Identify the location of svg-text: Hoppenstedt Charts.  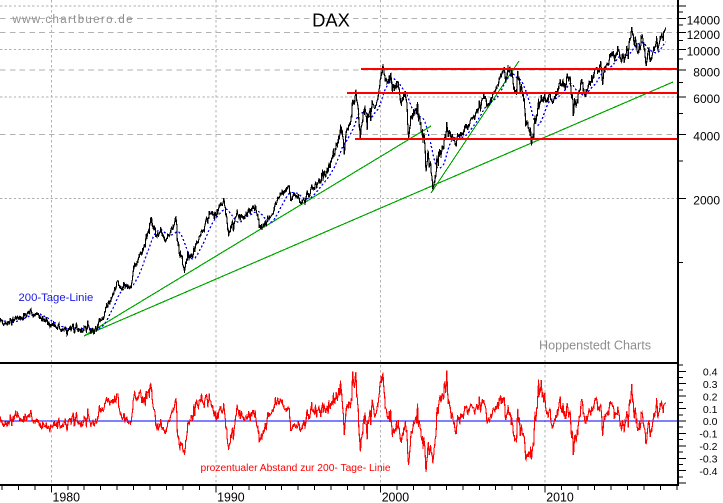
(595, 346).